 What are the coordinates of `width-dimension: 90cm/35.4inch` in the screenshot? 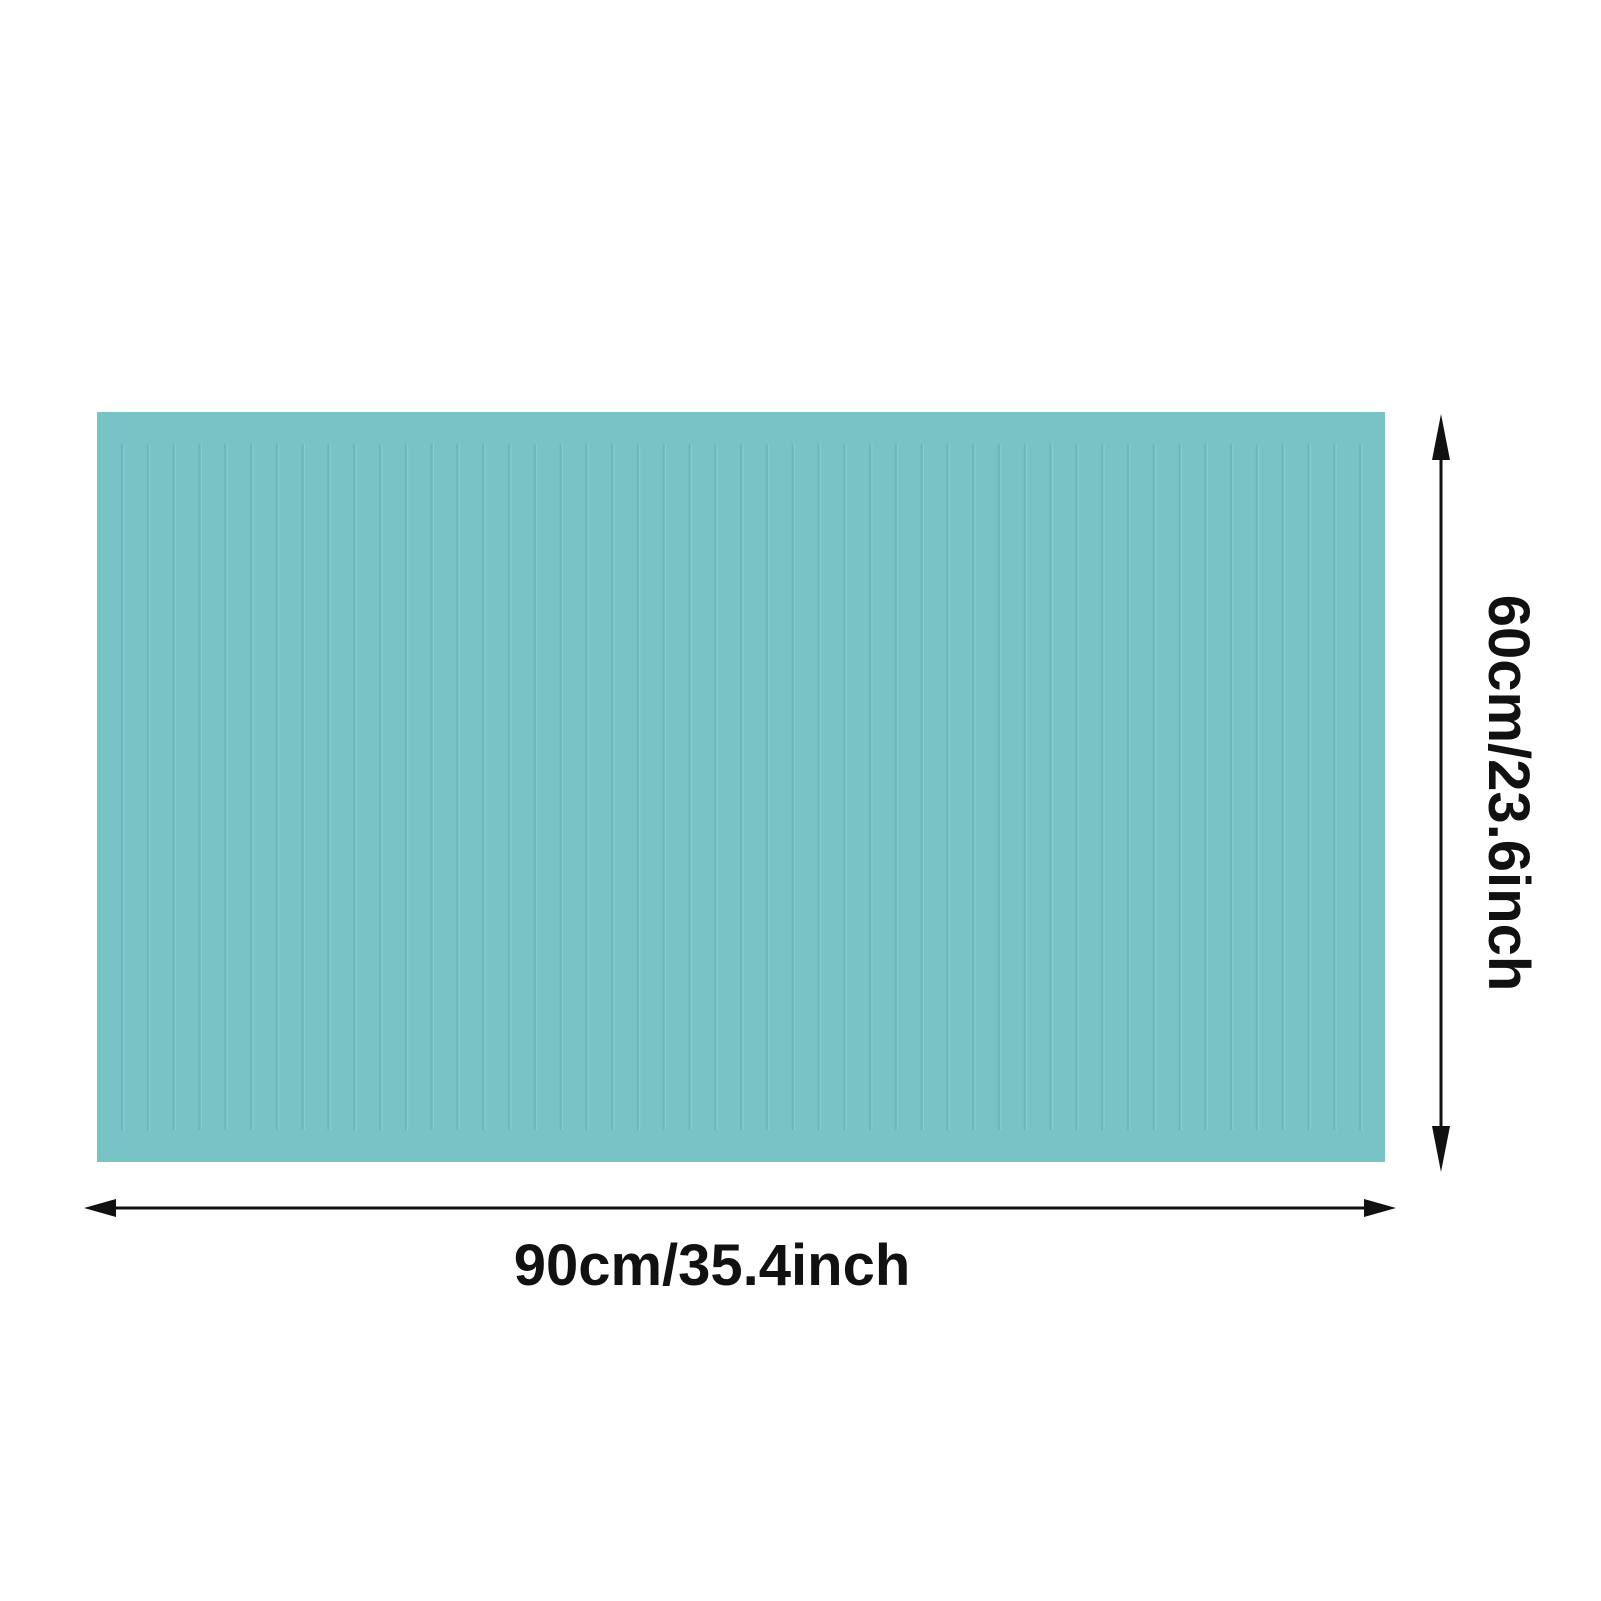 It's located at (740, 1248).